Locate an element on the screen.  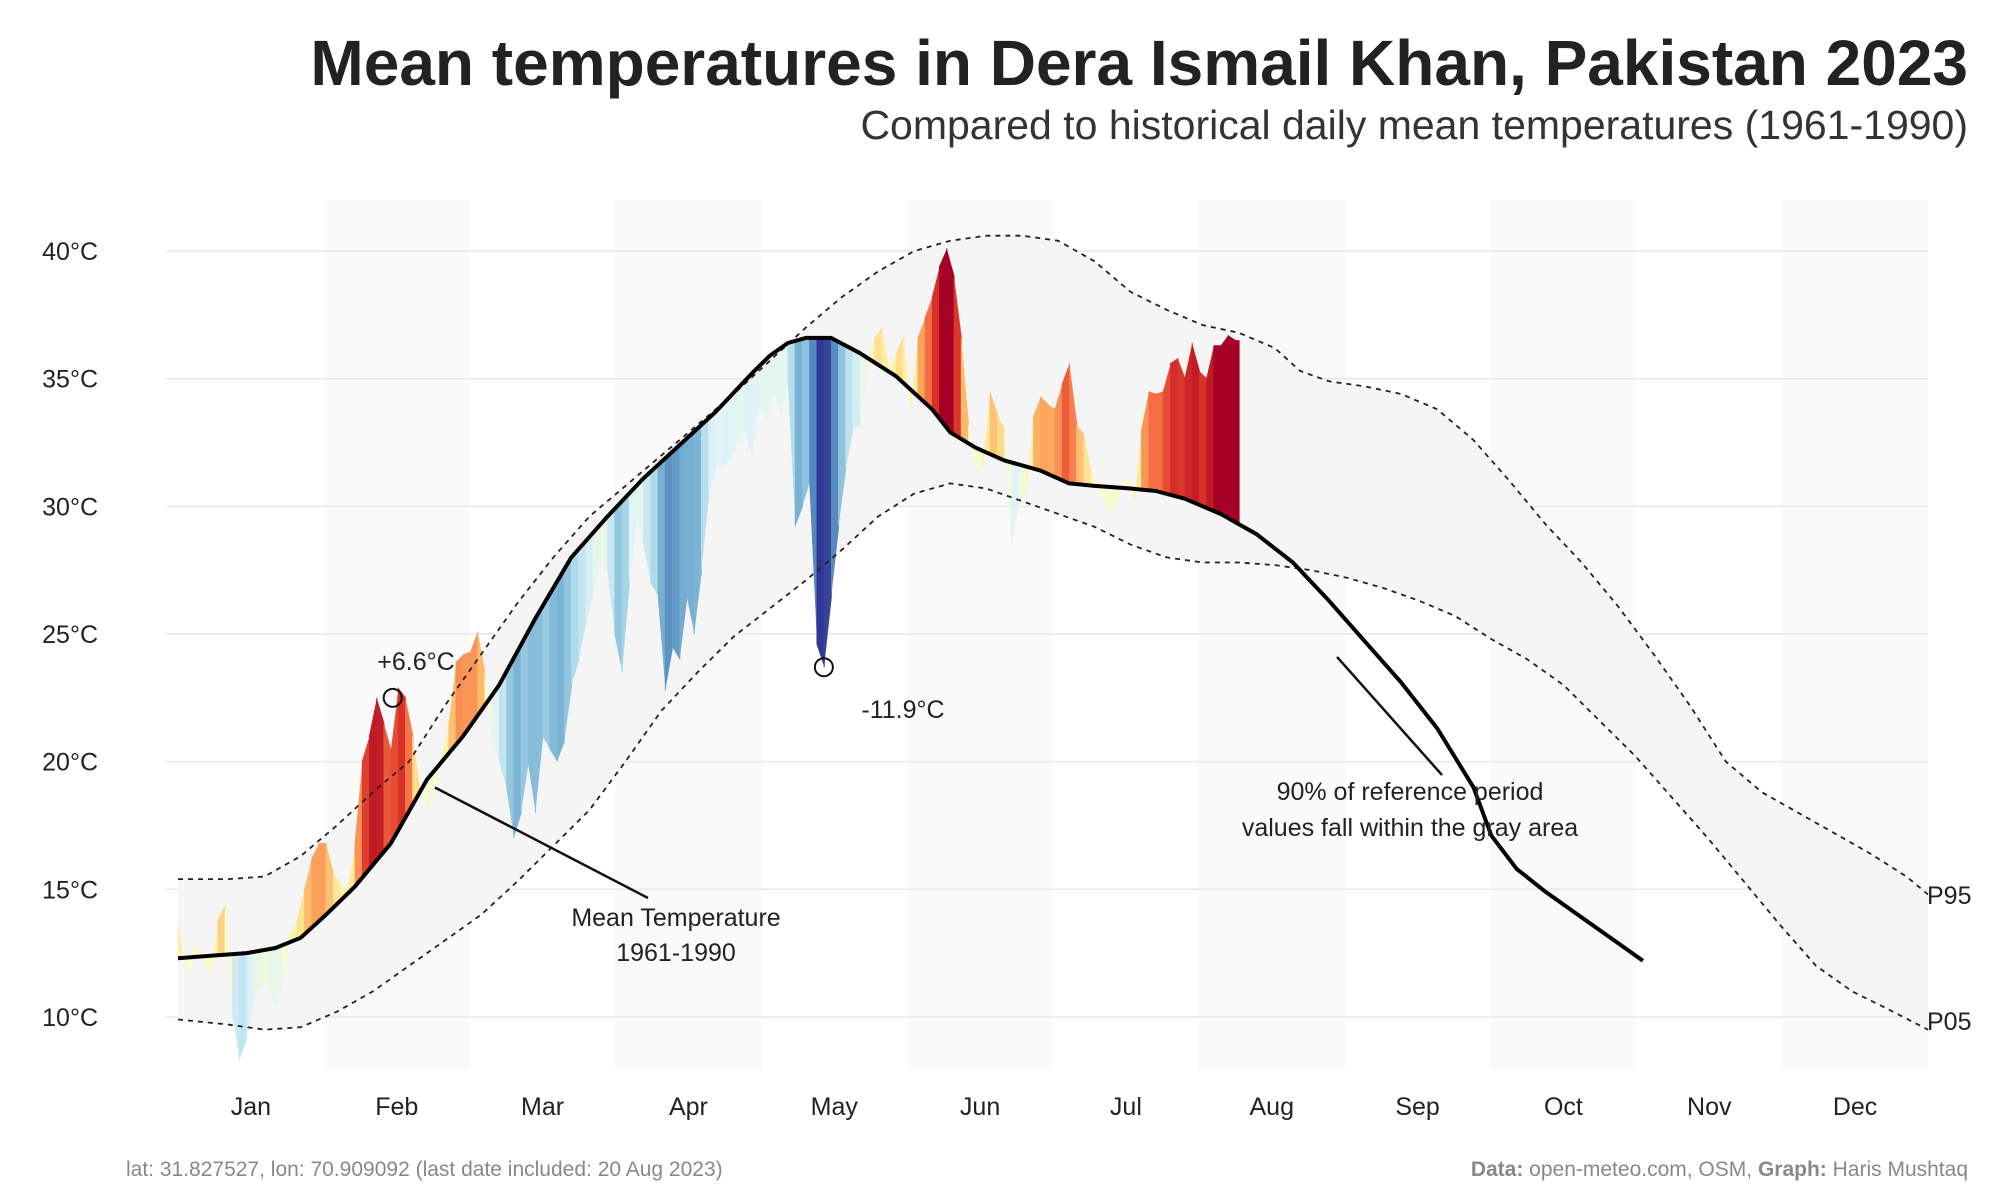
y-tick-label: 20°C is located at coordinates (70, 763).